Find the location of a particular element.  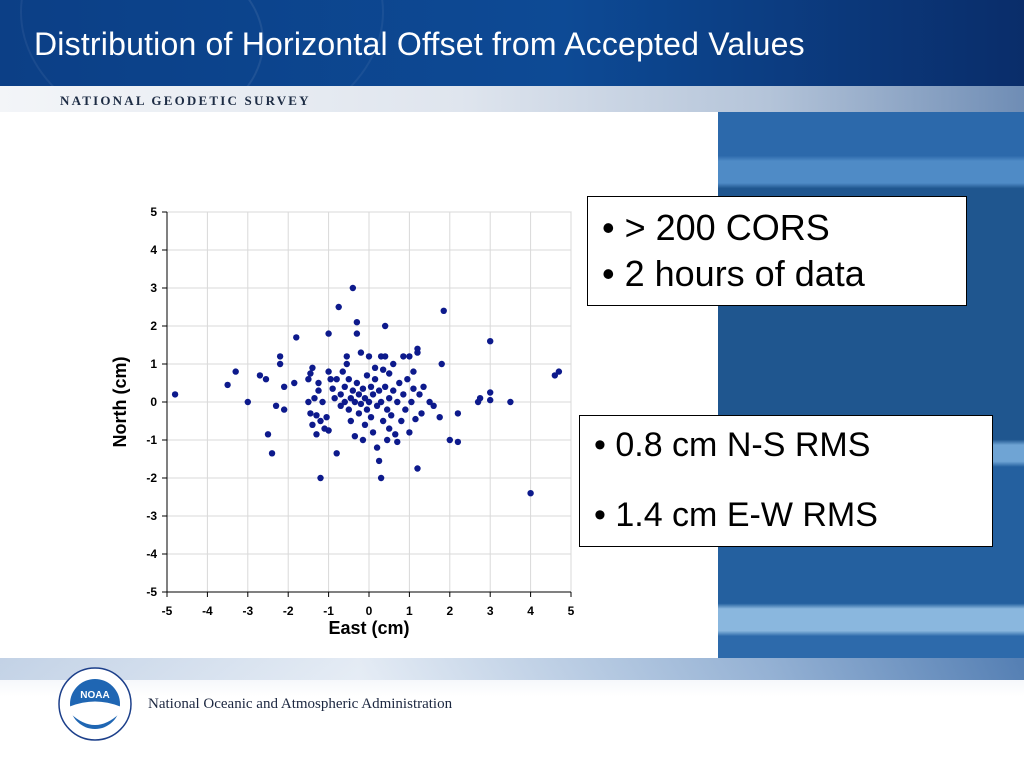

x-tick-label: -2 is located at coordinates (288, 611).